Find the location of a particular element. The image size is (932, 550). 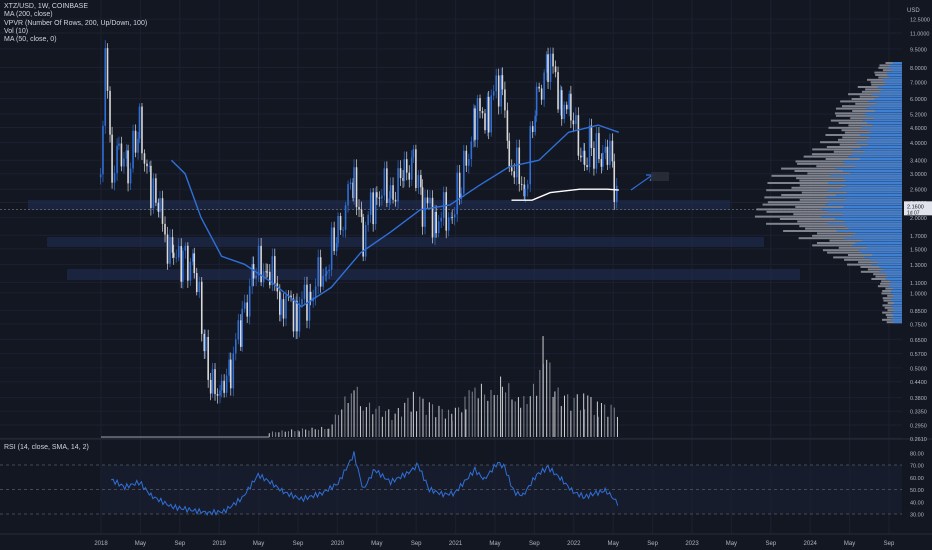

indicator-ma200: MA (200, close) is located at coordinates (28, 15).